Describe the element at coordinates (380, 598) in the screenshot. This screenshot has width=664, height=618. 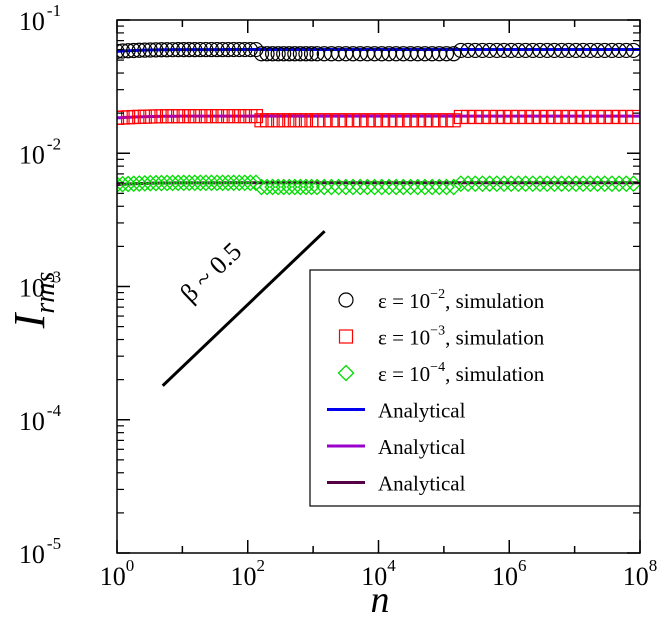
I see `x-axis-label: n` at that location.